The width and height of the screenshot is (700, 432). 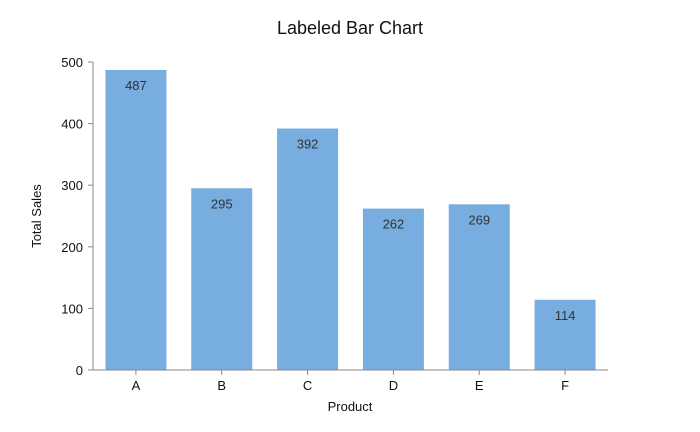 What do you see at coordinates (350, 406) in the screenshot?
I see `x-axis-label: Product` at bounding box center [350, 406].